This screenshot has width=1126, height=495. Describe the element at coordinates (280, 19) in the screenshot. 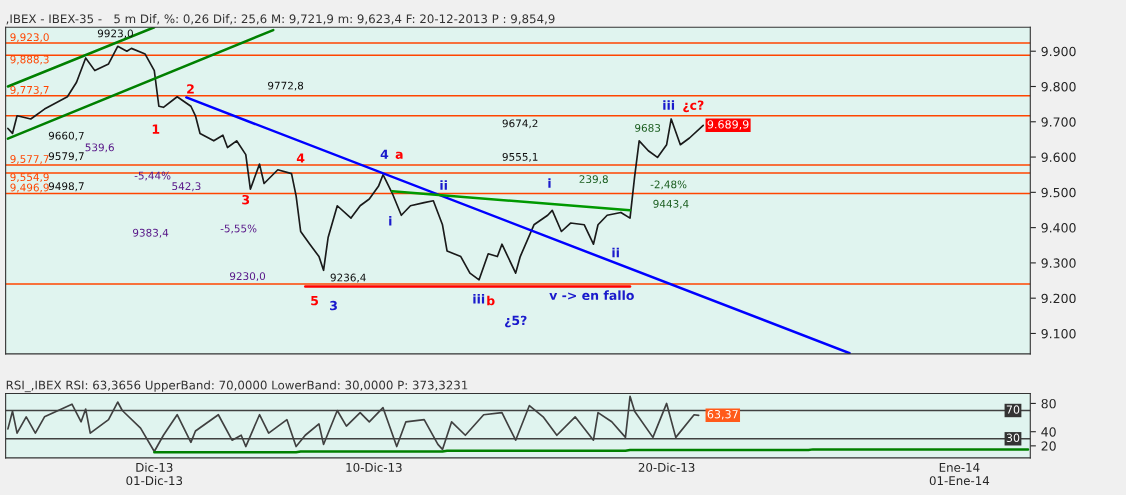

I see `chart-title: ,IBEX - IBEX-35 - 5 m Dif, %: 0,26 Dif,: 25,6 M: 9,721,9 m: 9,623,4 F: 20-12-2013 P : 9,854,9` at that location.